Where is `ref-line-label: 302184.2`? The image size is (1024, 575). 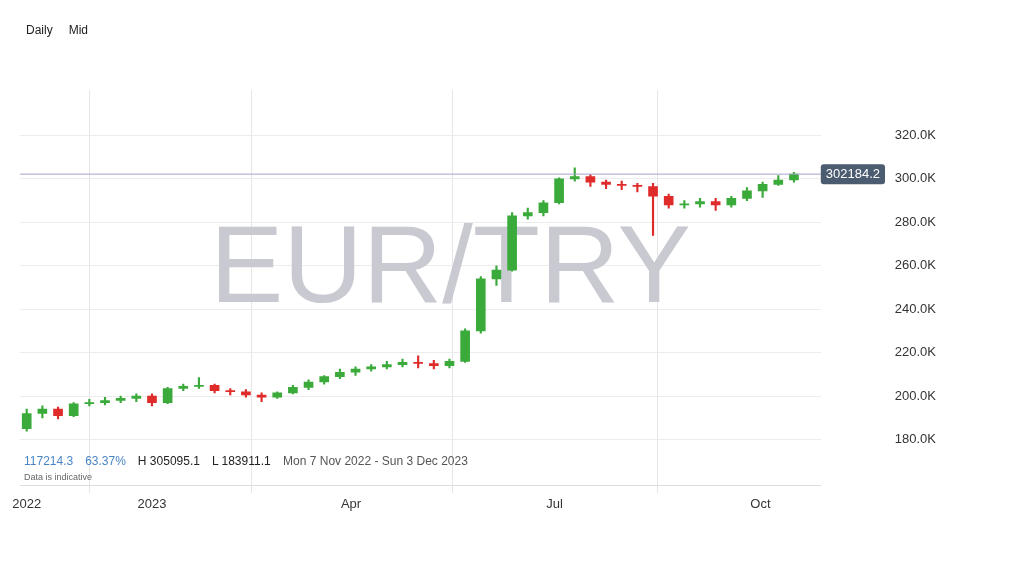 ref-line-label: 302184.2 is located at coordinates (853, 173).